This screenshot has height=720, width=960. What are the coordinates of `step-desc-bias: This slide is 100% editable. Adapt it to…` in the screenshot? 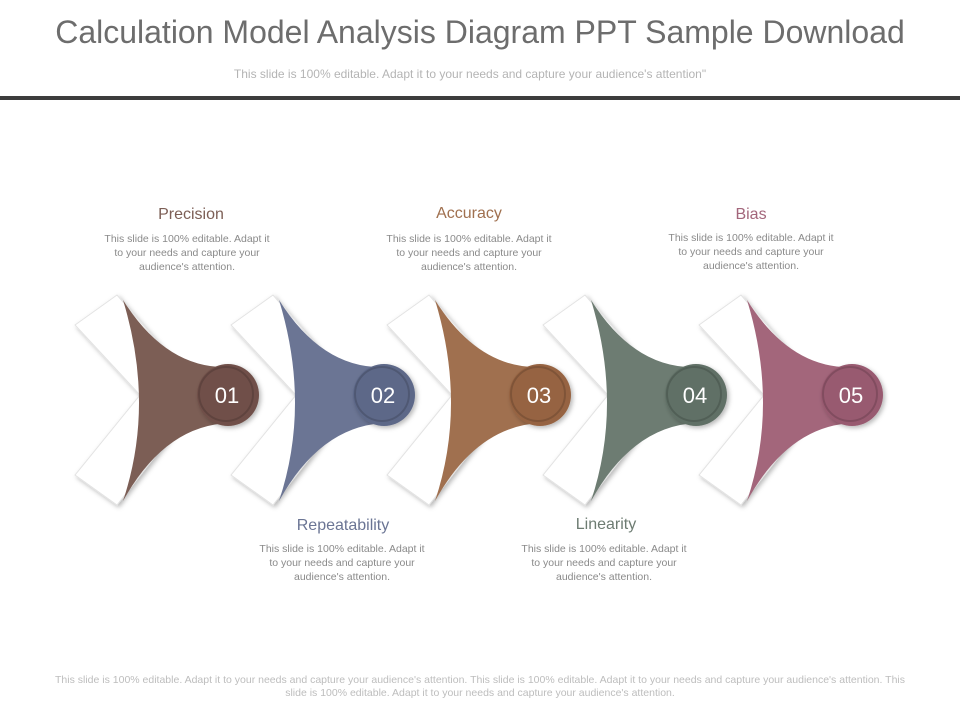 It's located at (751, 252).